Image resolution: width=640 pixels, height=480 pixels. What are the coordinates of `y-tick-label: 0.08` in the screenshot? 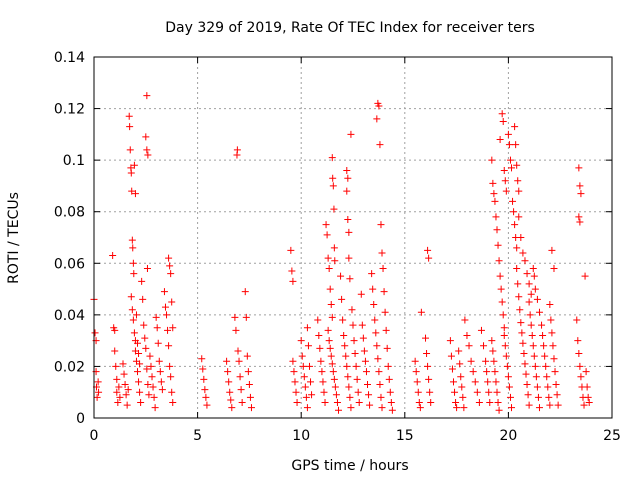 It's located at (69, 213).